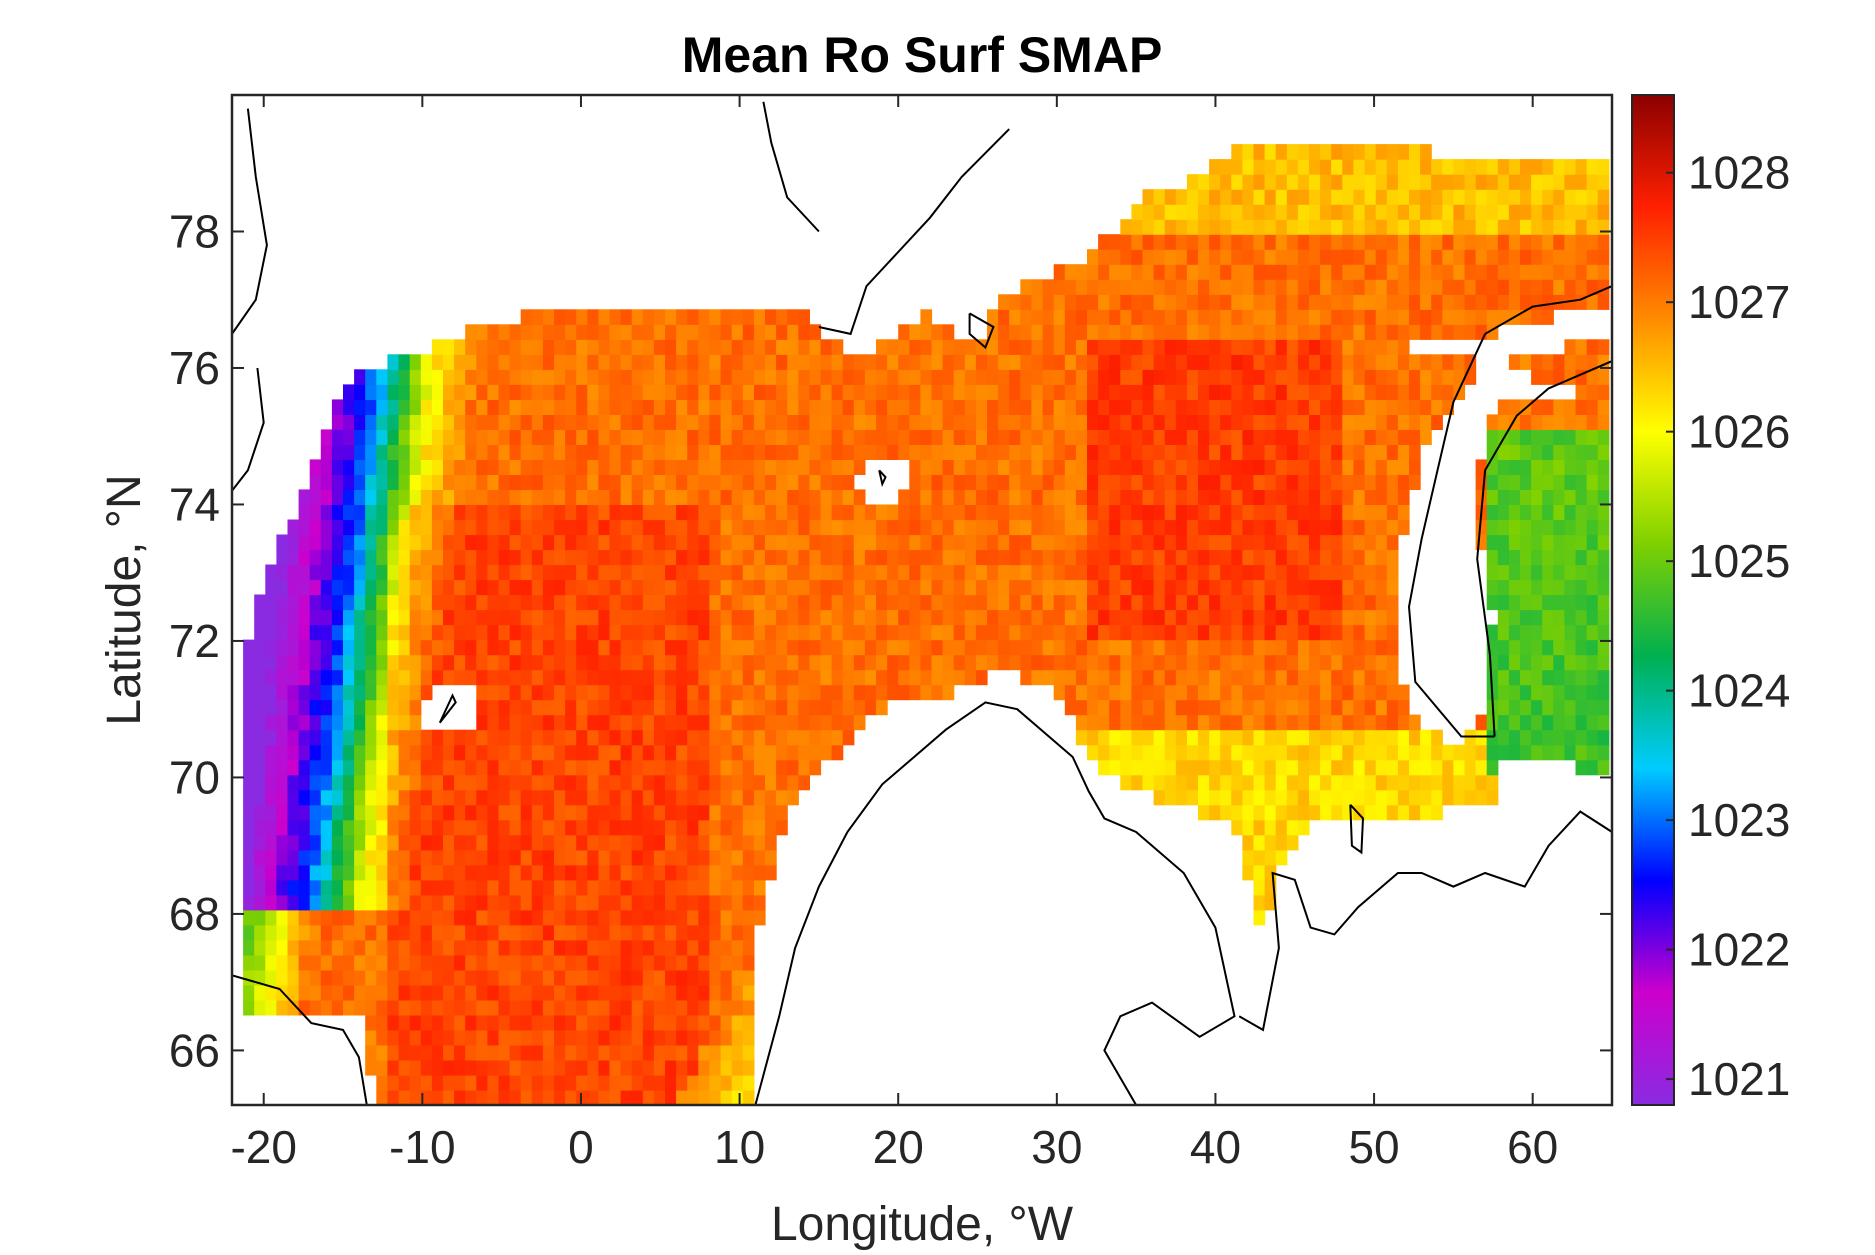  Describe the element at coordinates (1532, 1147) in the screenshot. I see `x-tick-label: 60` at that location.